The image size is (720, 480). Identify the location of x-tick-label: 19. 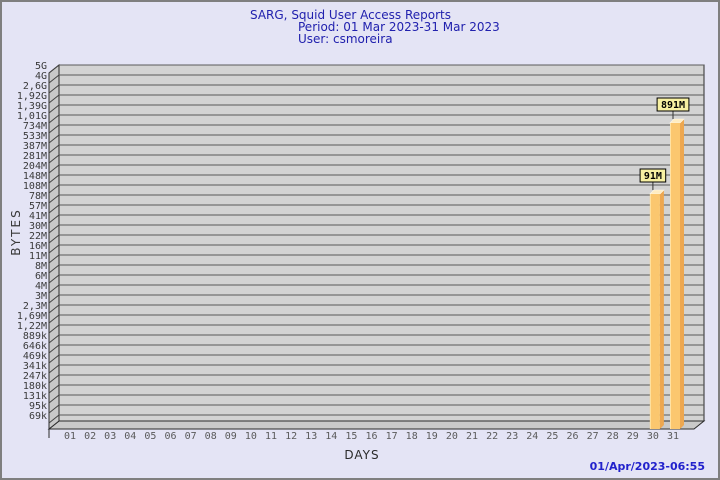
(432, 436).